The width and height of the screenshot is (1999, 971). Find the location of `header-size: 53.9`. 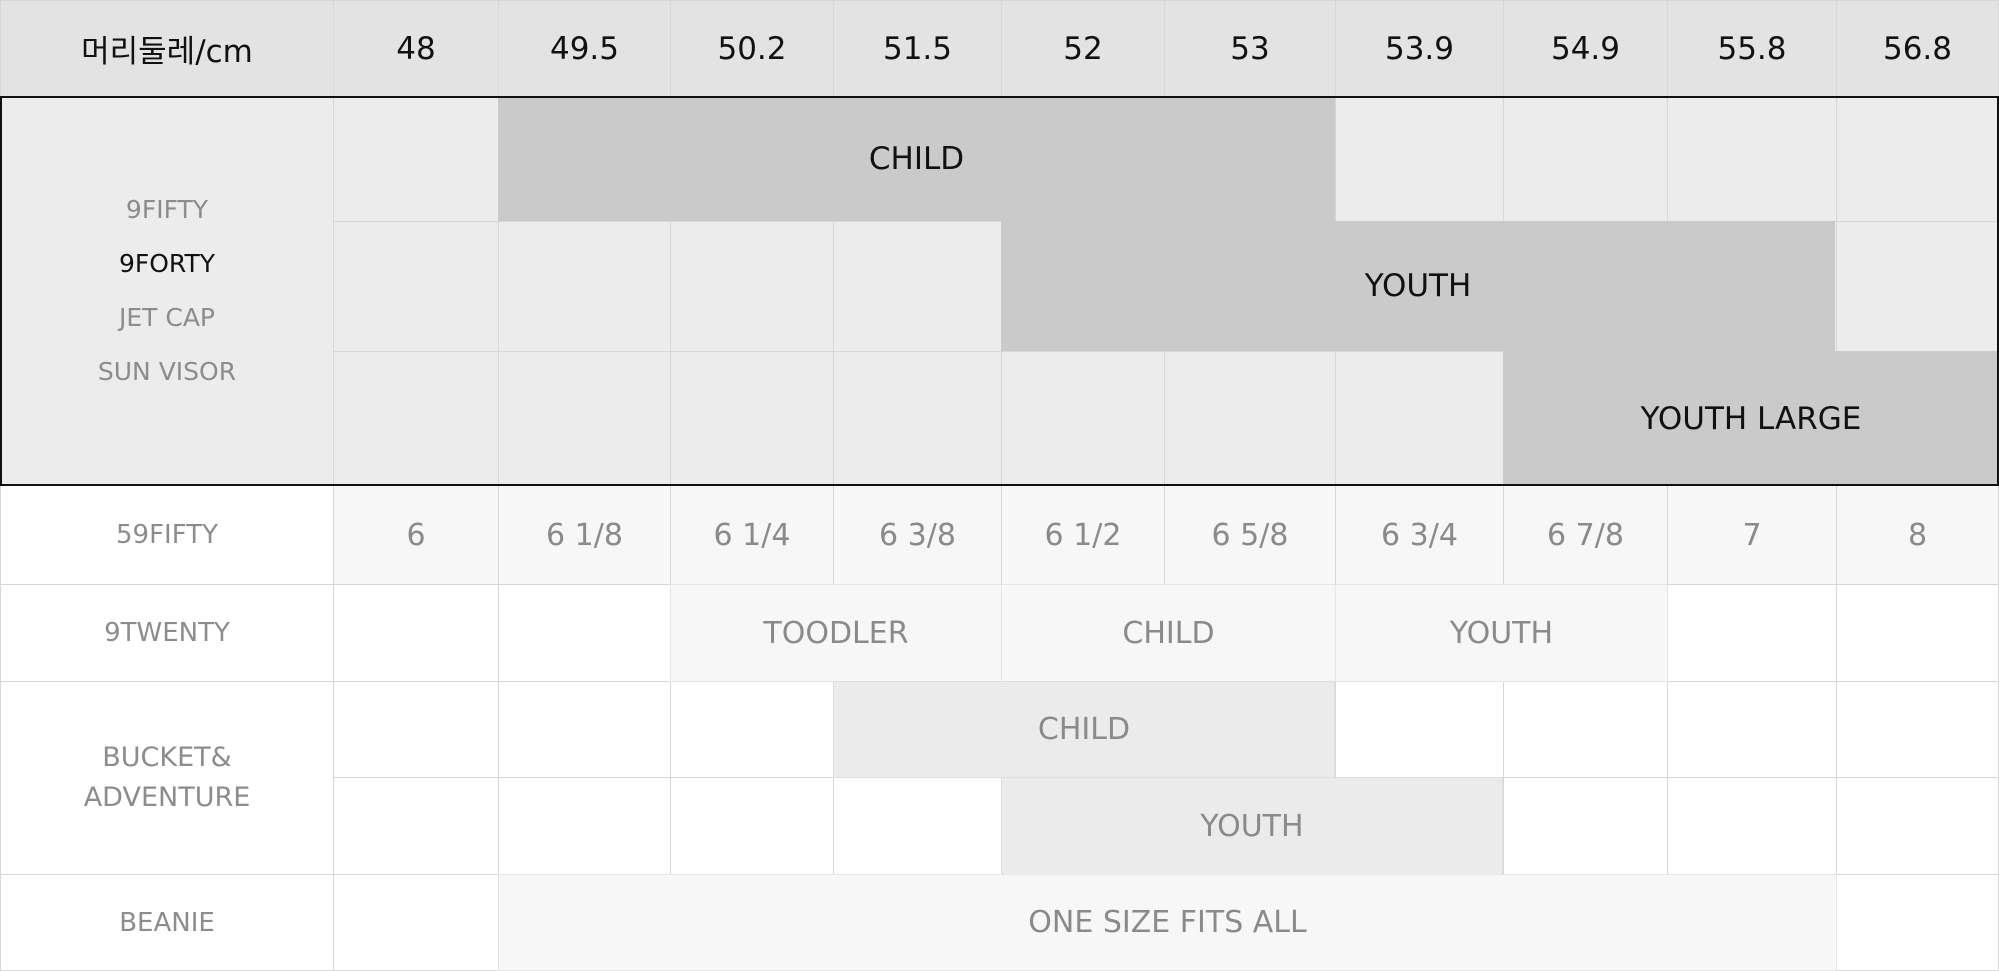

header-size: 53.9 is located at coordinates (1419, 48).